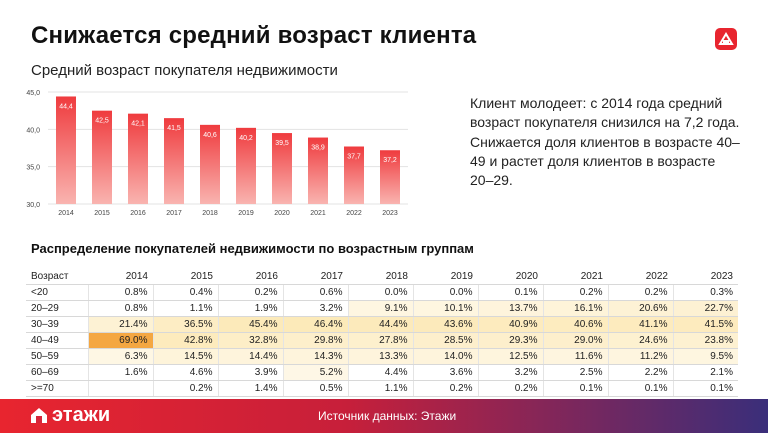 This screenshot has height=433, width=768. Describe the element at coordinates (380, 340) in the screenshot. I see `table-cell: 27.8%` at that location.